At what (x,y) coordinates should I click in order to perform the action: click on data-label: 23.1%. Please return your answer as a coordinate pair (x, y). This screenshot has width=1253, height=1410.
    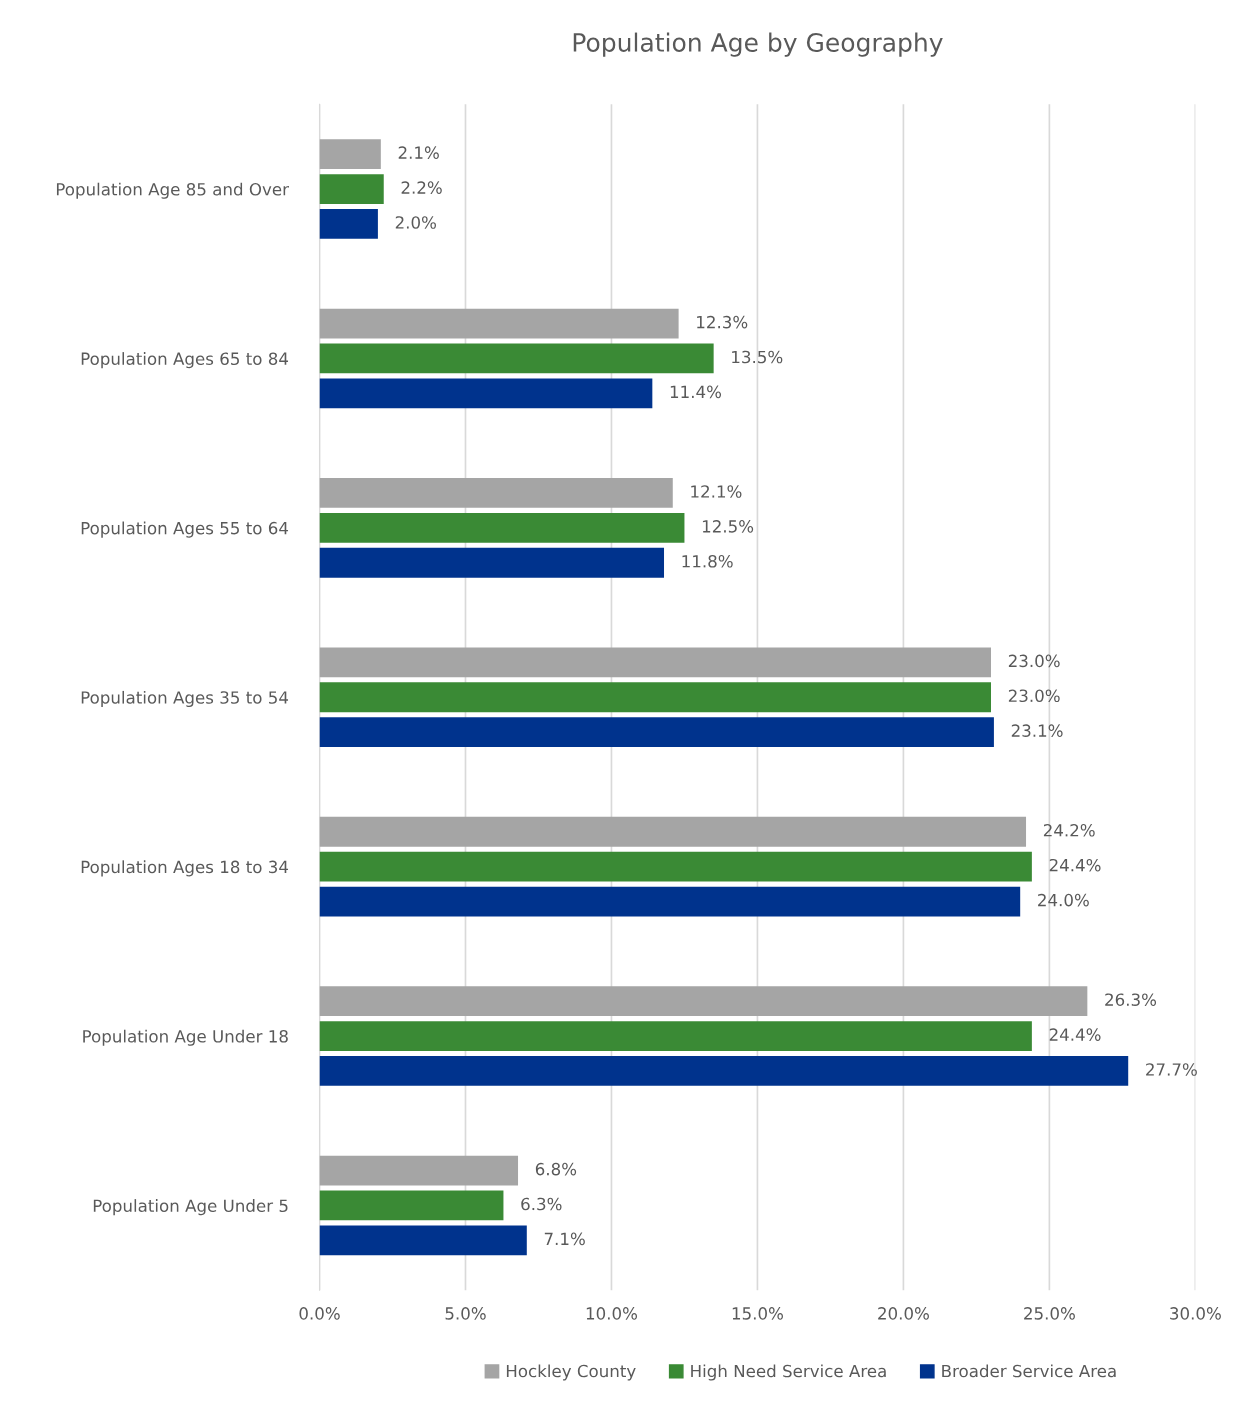
    Looking at the image, I should click on (1037, 730).